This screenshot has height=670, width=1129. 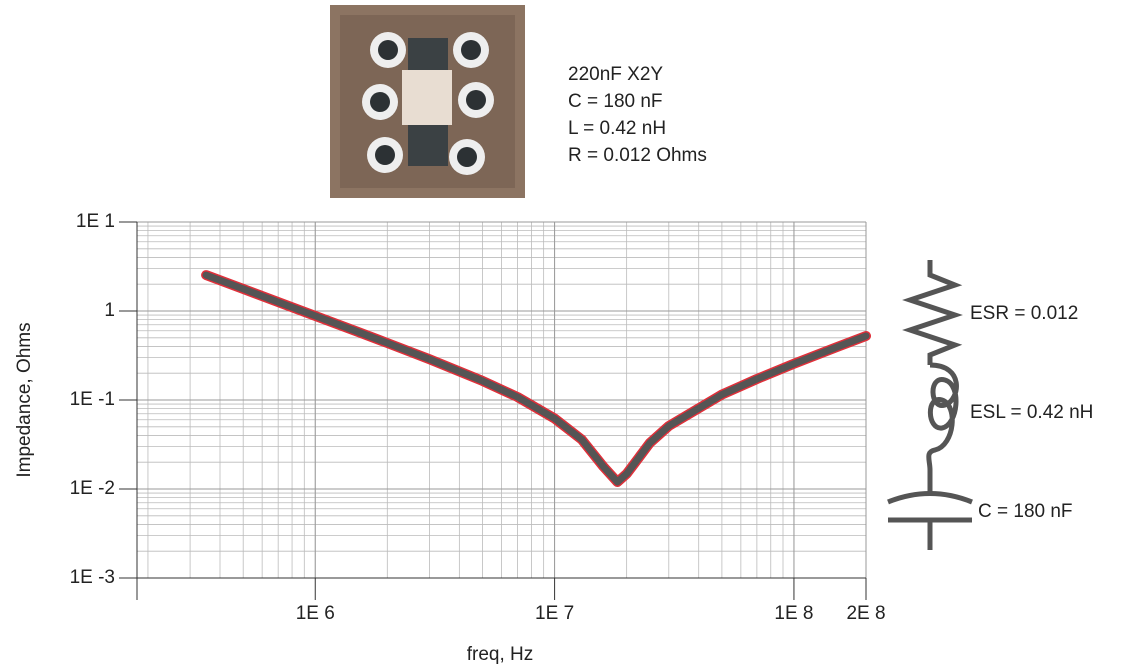 I want to click on annotation: C = 180 nF, so click(x=615, y=101).